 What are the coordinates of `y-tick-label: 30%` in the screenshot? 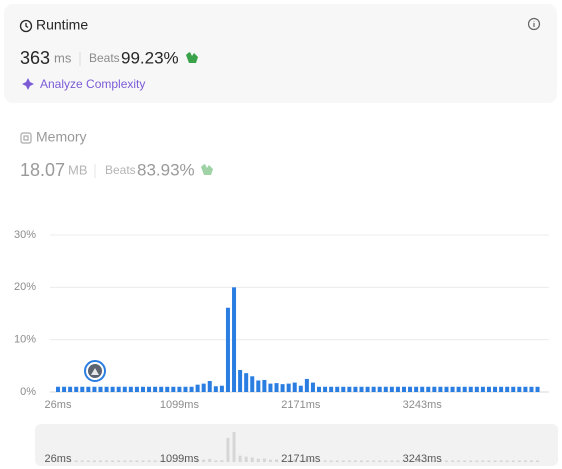 It's located at (25, 235).